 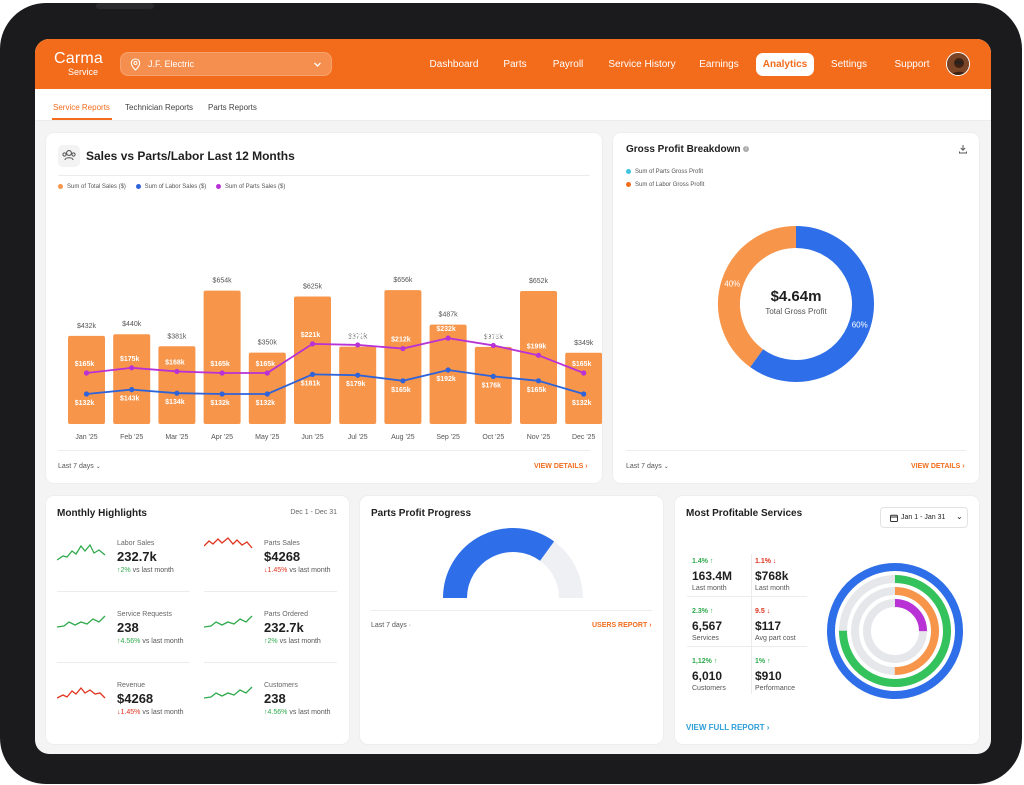 What do you see at coordinates (391, 625) in the screenshot?
I see `parts-period-filter: Last 7 days ·` at bounding box center [391, 625].